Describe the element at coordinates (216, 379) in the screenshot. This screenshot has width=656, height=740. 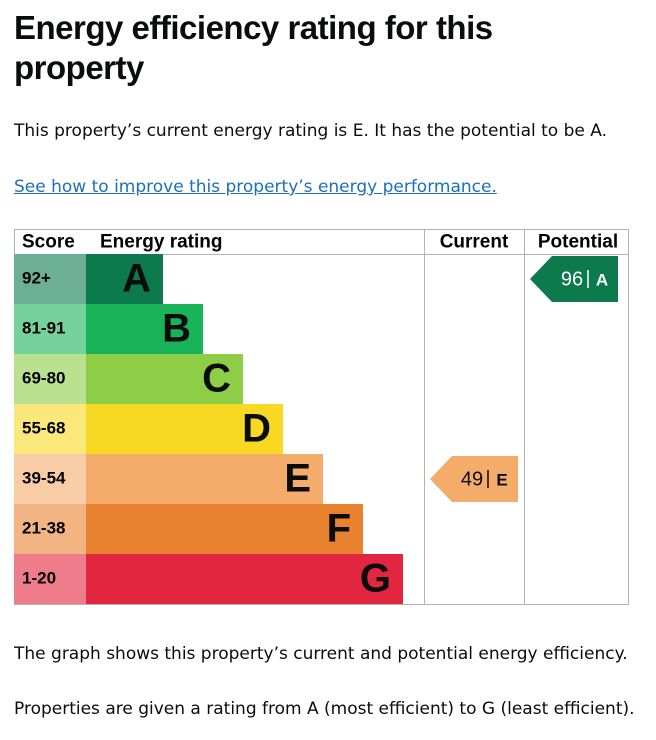
I see `rating-letter: C` at that location.